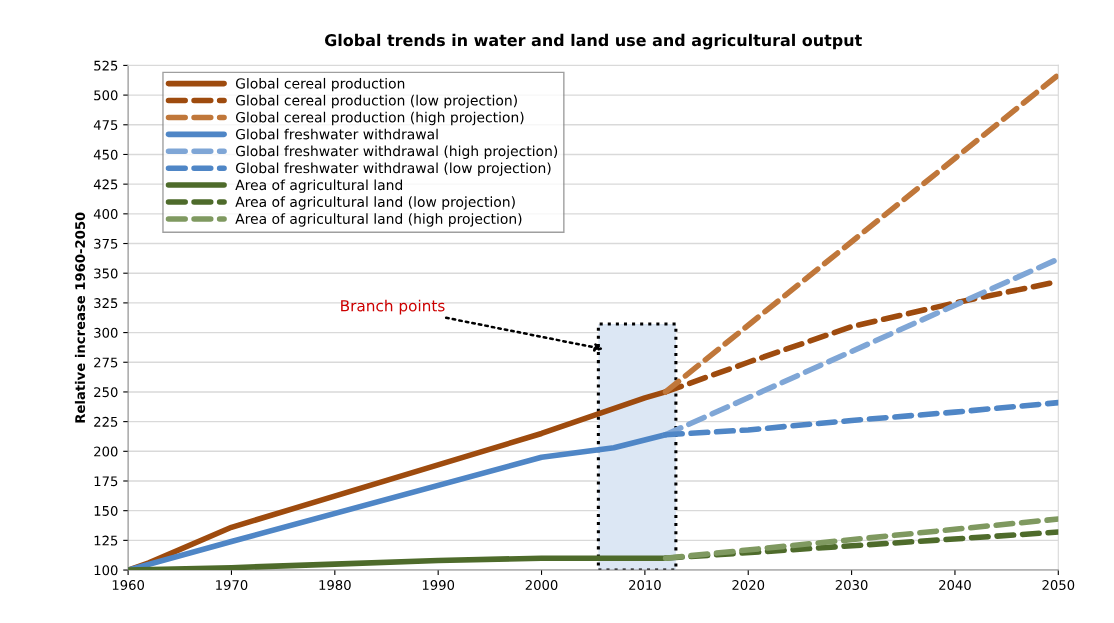 The image size is (1114, 623). Describe the element at coordinates (851, 585) in the screenshot. I see `x-tick-label: 2030` at that location.